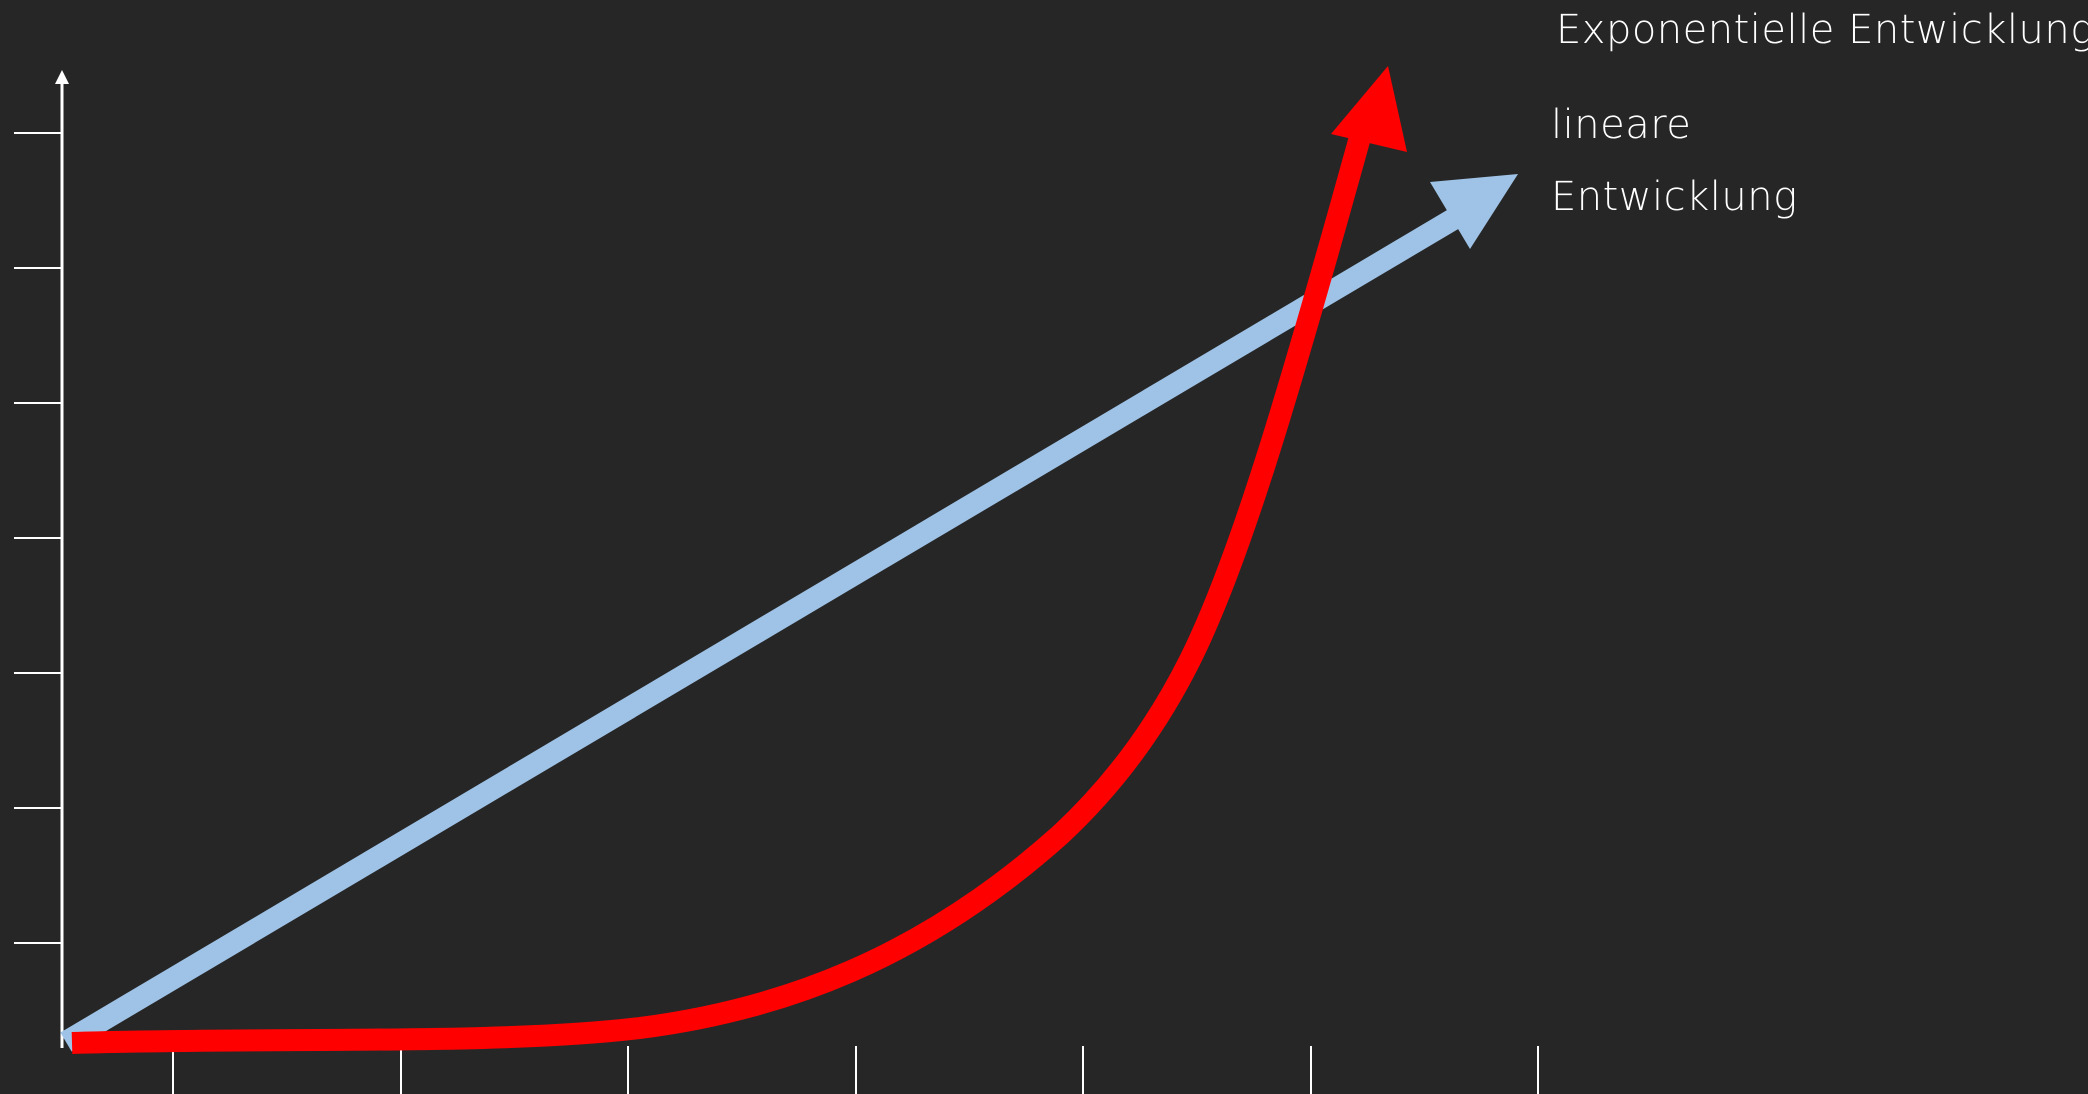 This screenshot has width=2088, height=1094. I want to click on linear-label-line1: lineare, so click(1621, 125).